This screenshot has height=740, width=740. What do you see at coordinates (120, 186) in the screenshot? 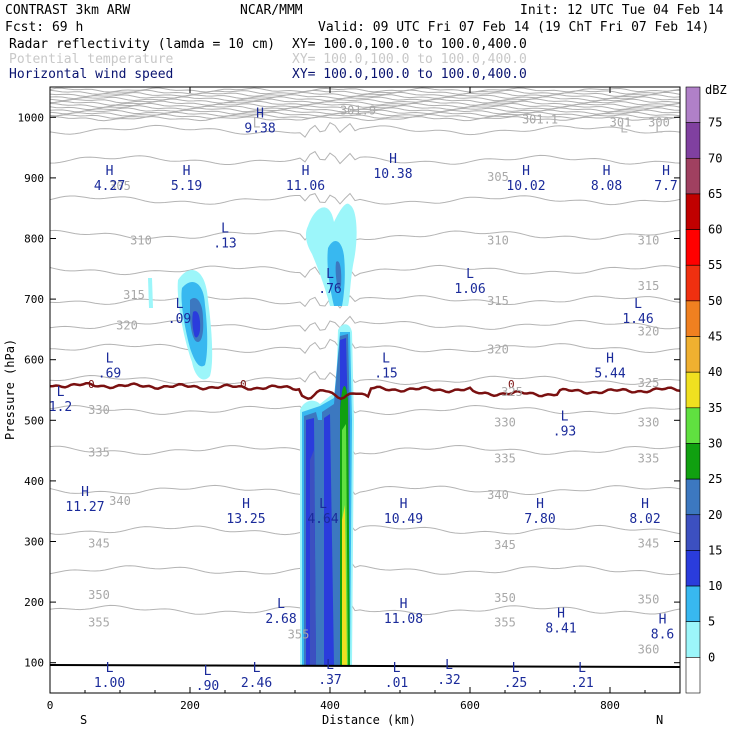
I see `theta-label: 305` at bounding box center [120, 186].